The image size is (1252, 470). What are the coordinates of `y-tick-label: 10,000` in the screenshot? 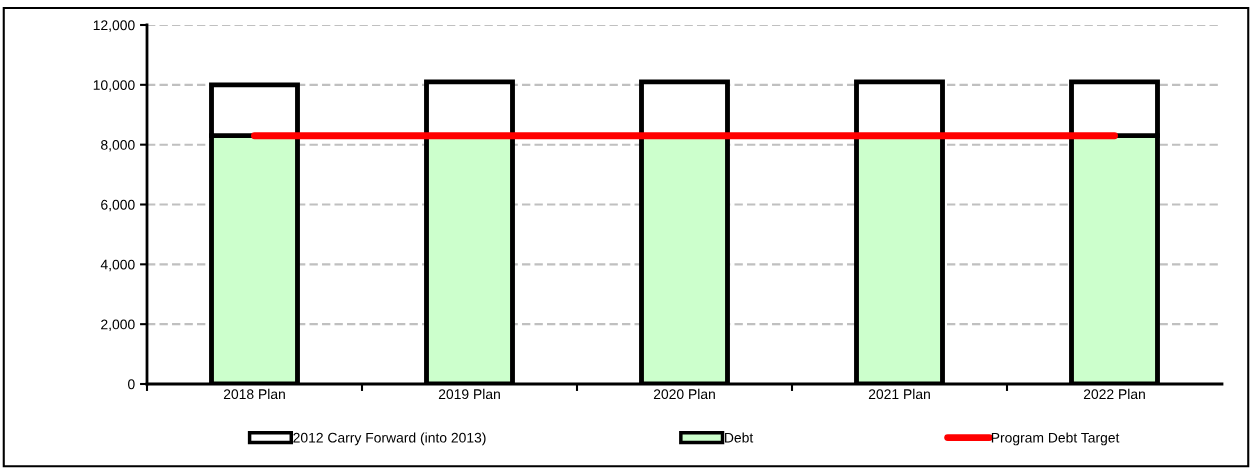 It's located at (114, 86).